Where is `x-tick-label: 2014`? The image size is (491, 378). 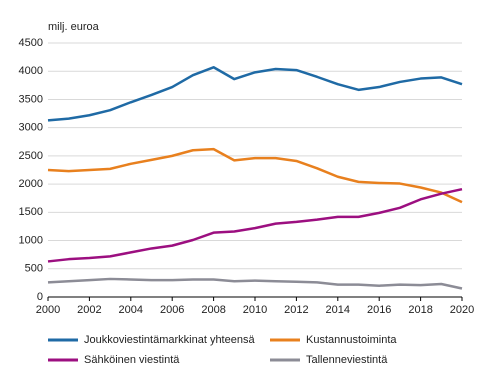
x-tick-label: 2014 is located at coordinates (338, 310).